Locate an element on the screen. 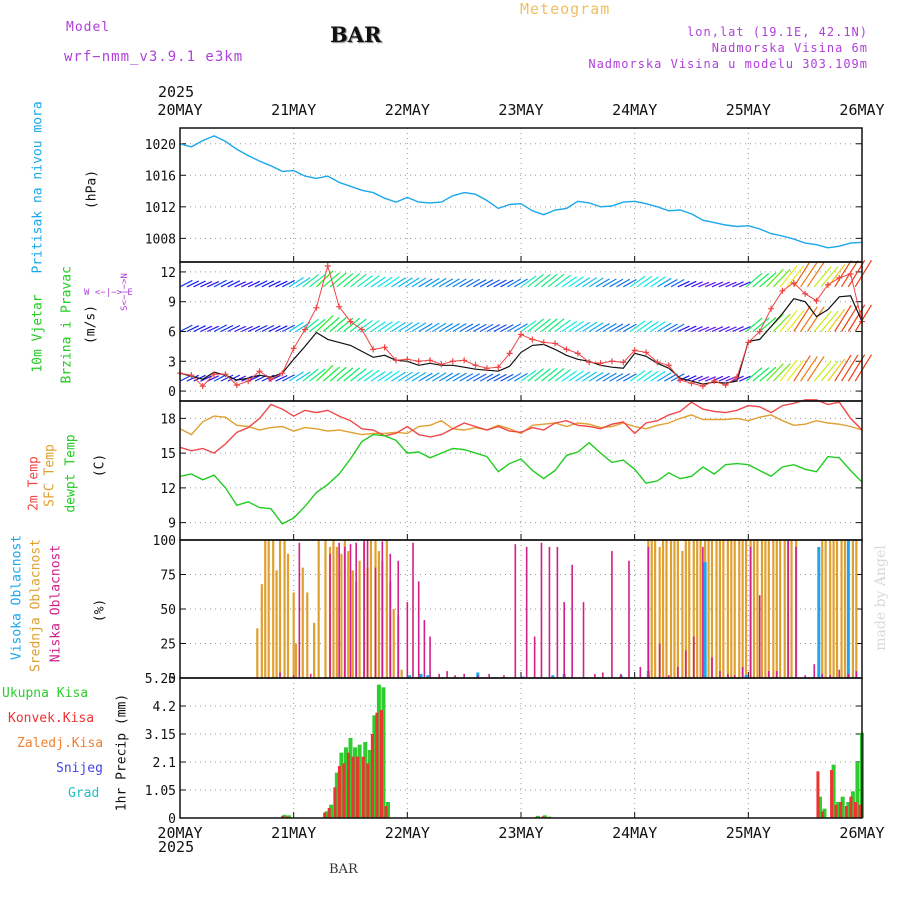 This screenshot has height=900, width=900. y-tick-label: 1.05 is located at coordinates (160, 791).